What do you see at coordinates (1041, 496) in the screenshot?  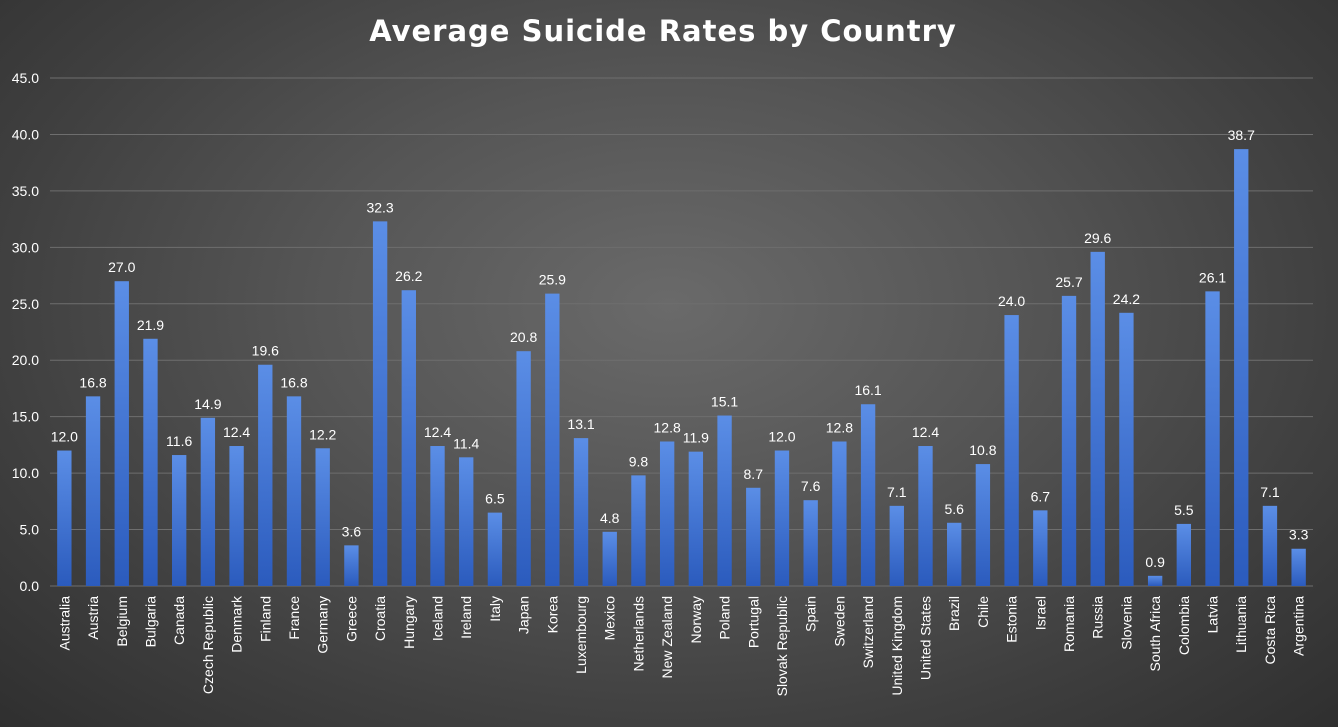 I see `data-label: 6.7` at bounding box center [1041, 496].